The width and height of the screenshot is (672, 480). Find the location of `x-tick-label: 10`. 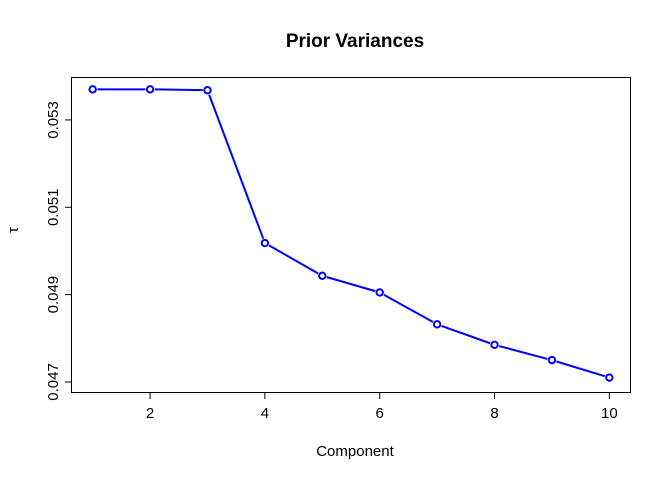

x-tick-label: 10 is located at coordinates (609, 413).